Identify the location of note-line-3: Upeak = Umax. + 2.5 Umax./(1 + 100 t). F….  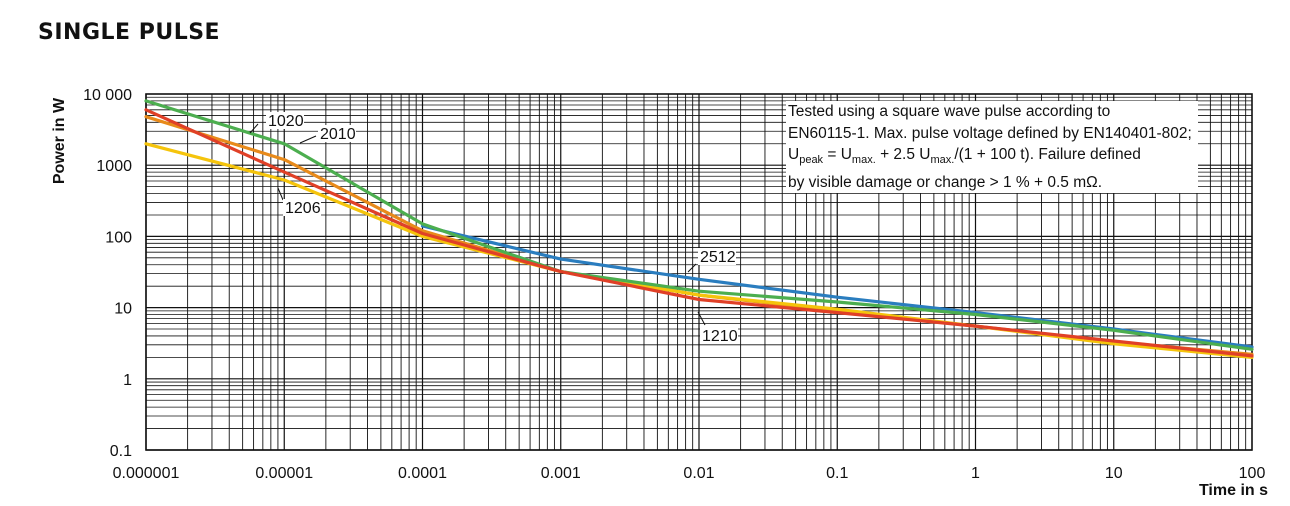
(990, 158).